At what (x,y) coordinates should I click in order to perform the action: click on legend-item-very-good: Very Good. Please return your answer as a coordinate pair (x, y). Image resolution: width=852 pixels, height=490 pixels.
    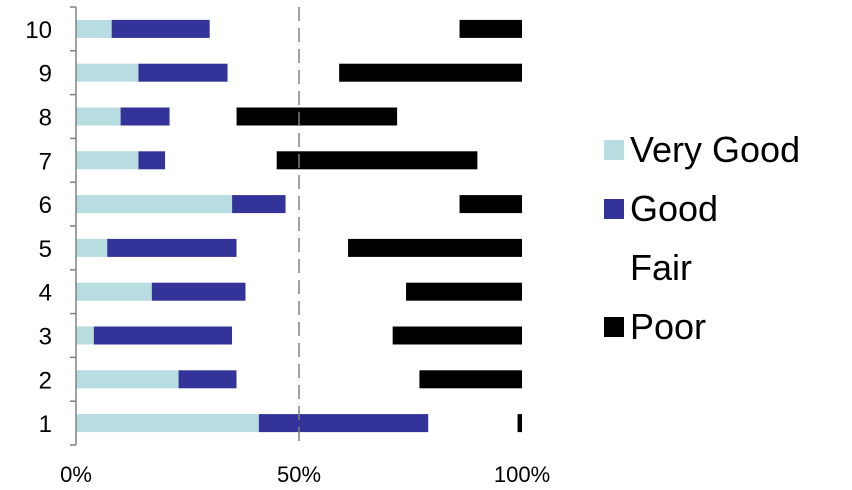
    Looking at the image, I should click on (702, 149).